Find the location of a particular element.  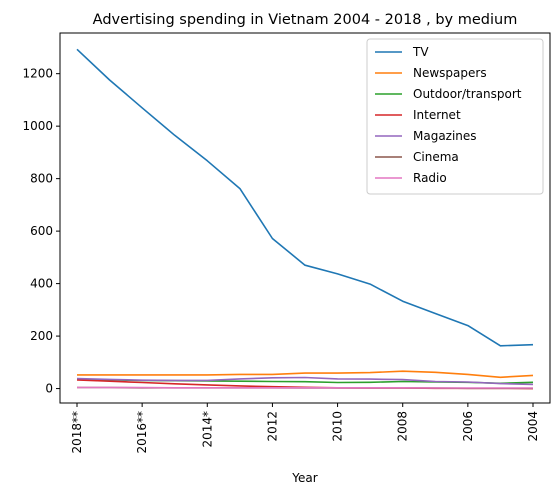

legend-box is located at coordinates (455, 116).